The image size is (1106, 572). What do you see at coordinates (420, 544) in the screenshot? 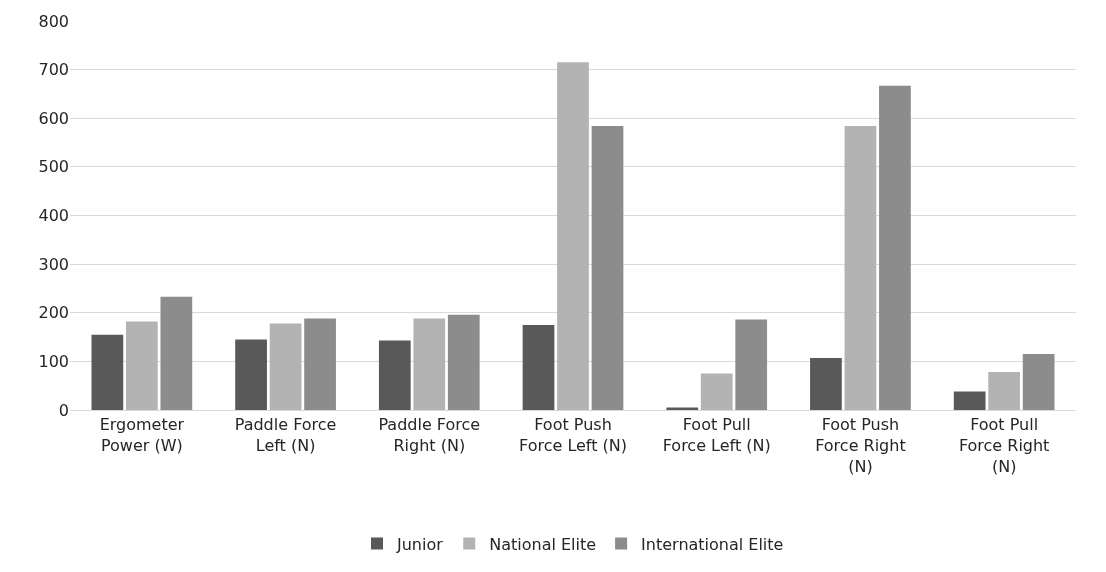
I see `legend-label: Junior` at bounding box center [420, 544].